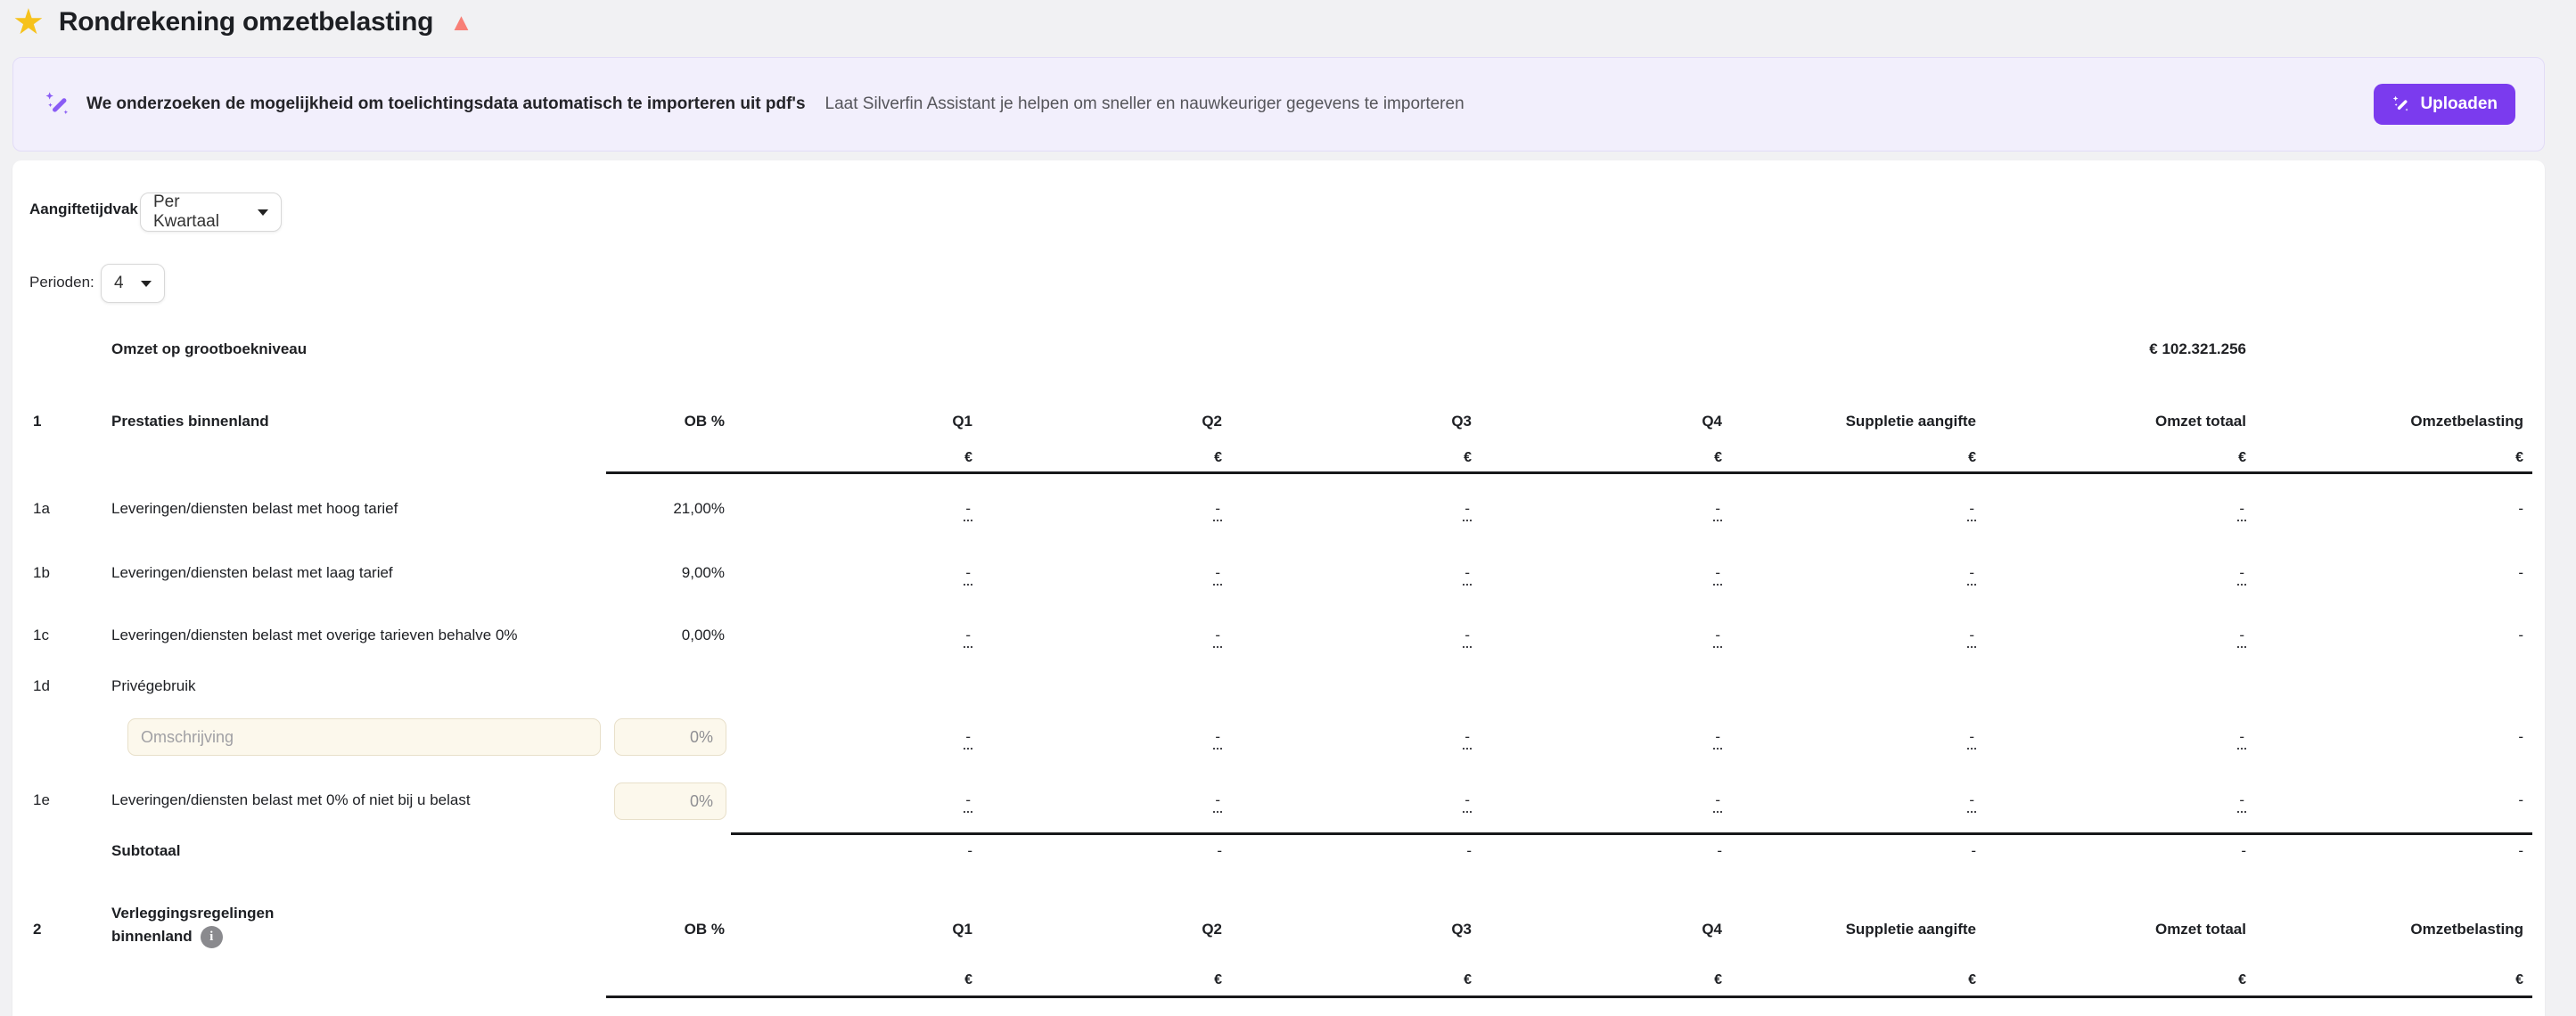 The height and width of the screenshot is (1016, 2576). What do you see at coordinates (461, 22) in the screenshot?
I see `warning-triangle-icon` at bounding box center [461, 22].